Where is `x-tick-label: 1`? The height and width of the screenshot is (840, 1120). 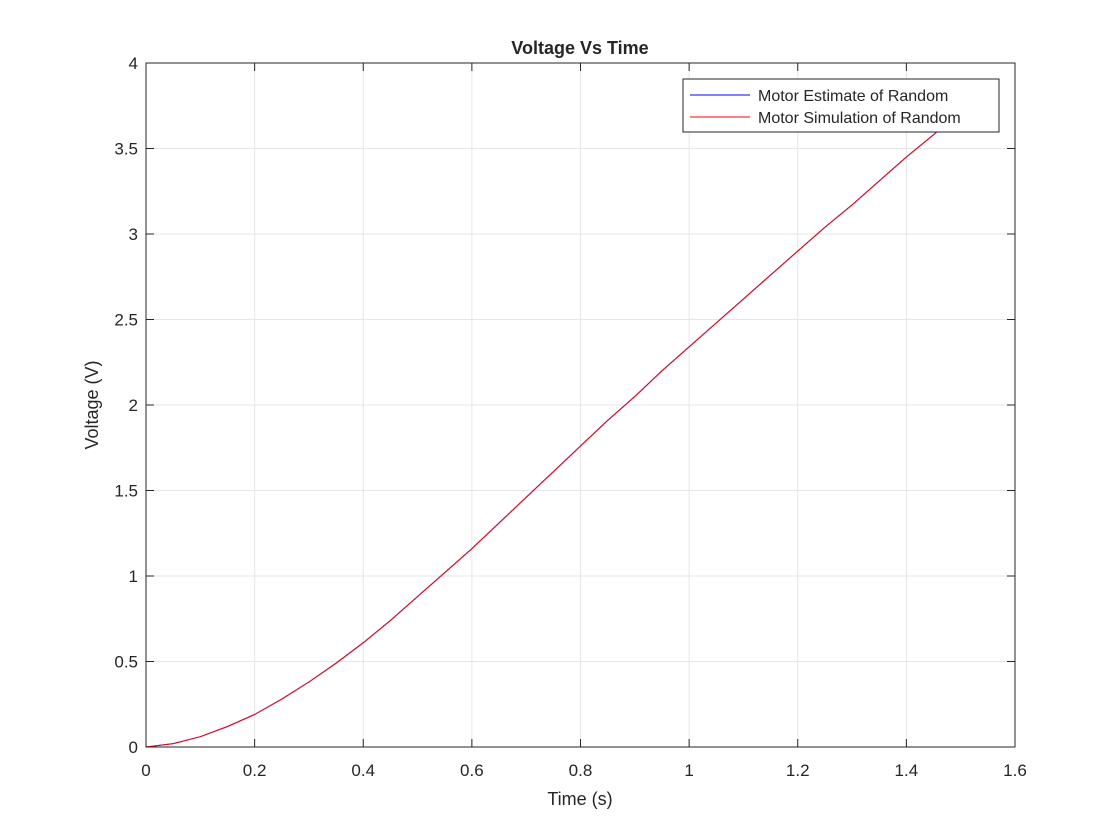
x-tick-label: 1 is located at coordinates (688, 770).